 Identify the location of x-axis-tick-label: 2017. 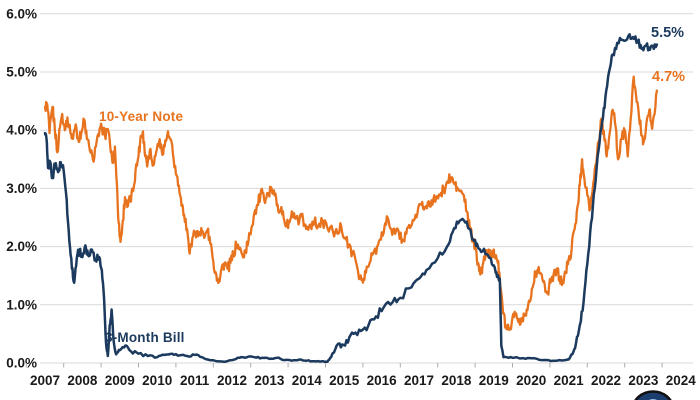
(419, 380).